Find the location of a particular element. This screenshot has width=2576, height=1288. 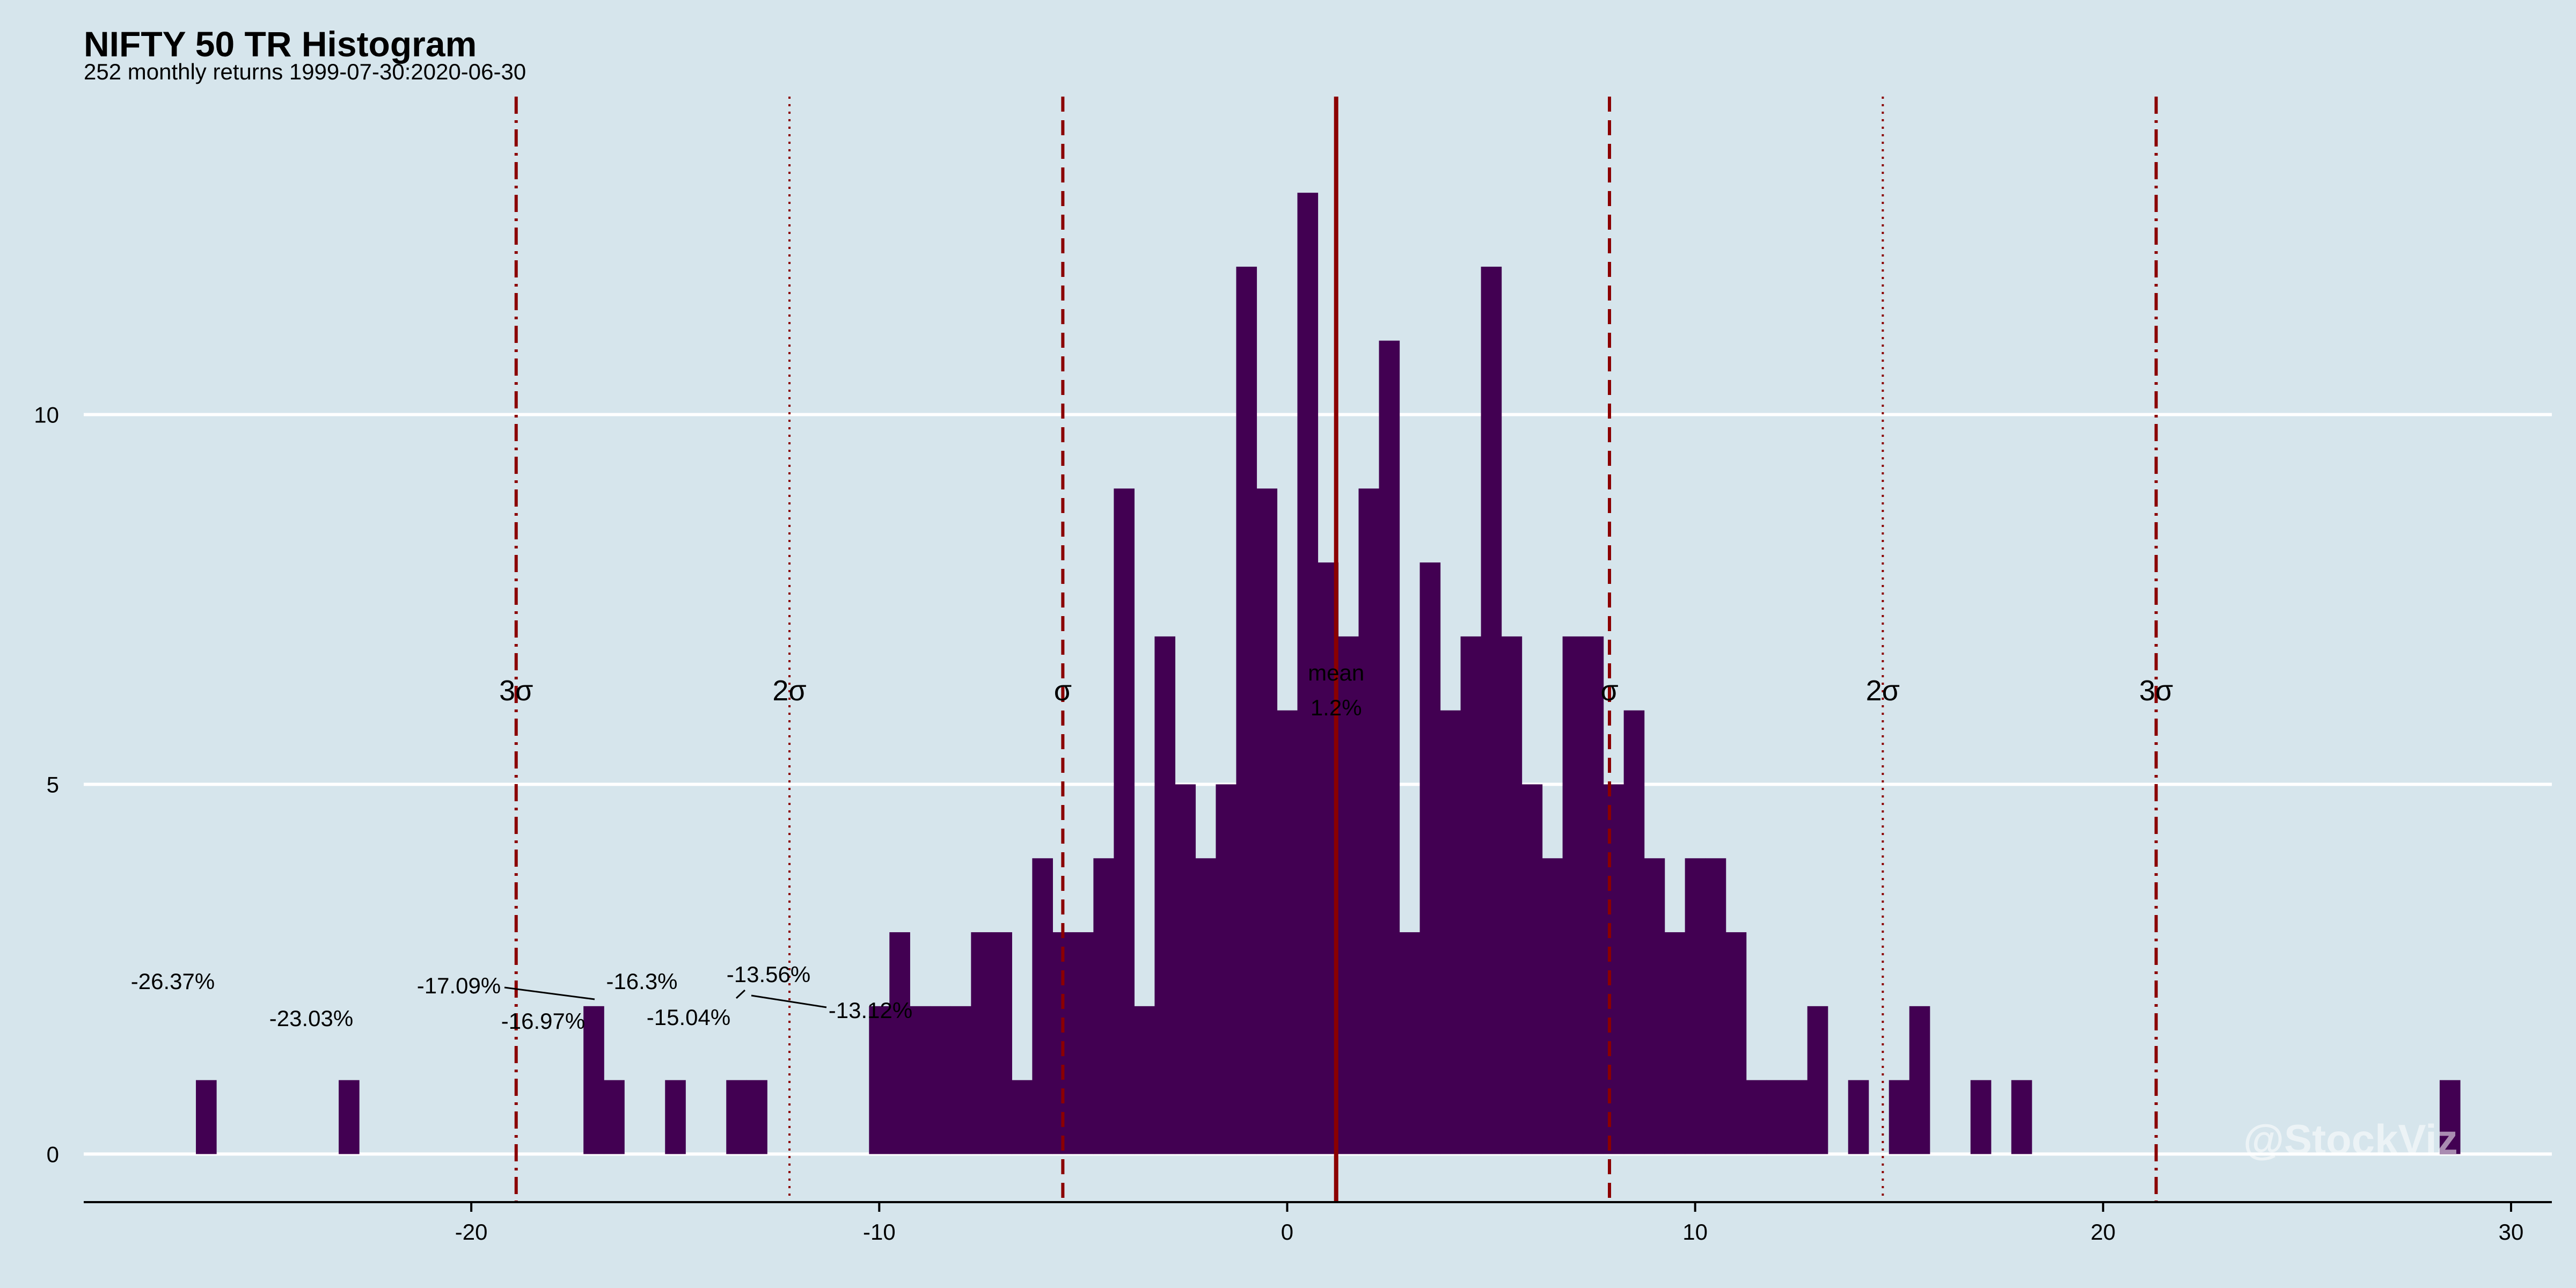

watermark: @StockViz is located at coordinates (2350, 1139).